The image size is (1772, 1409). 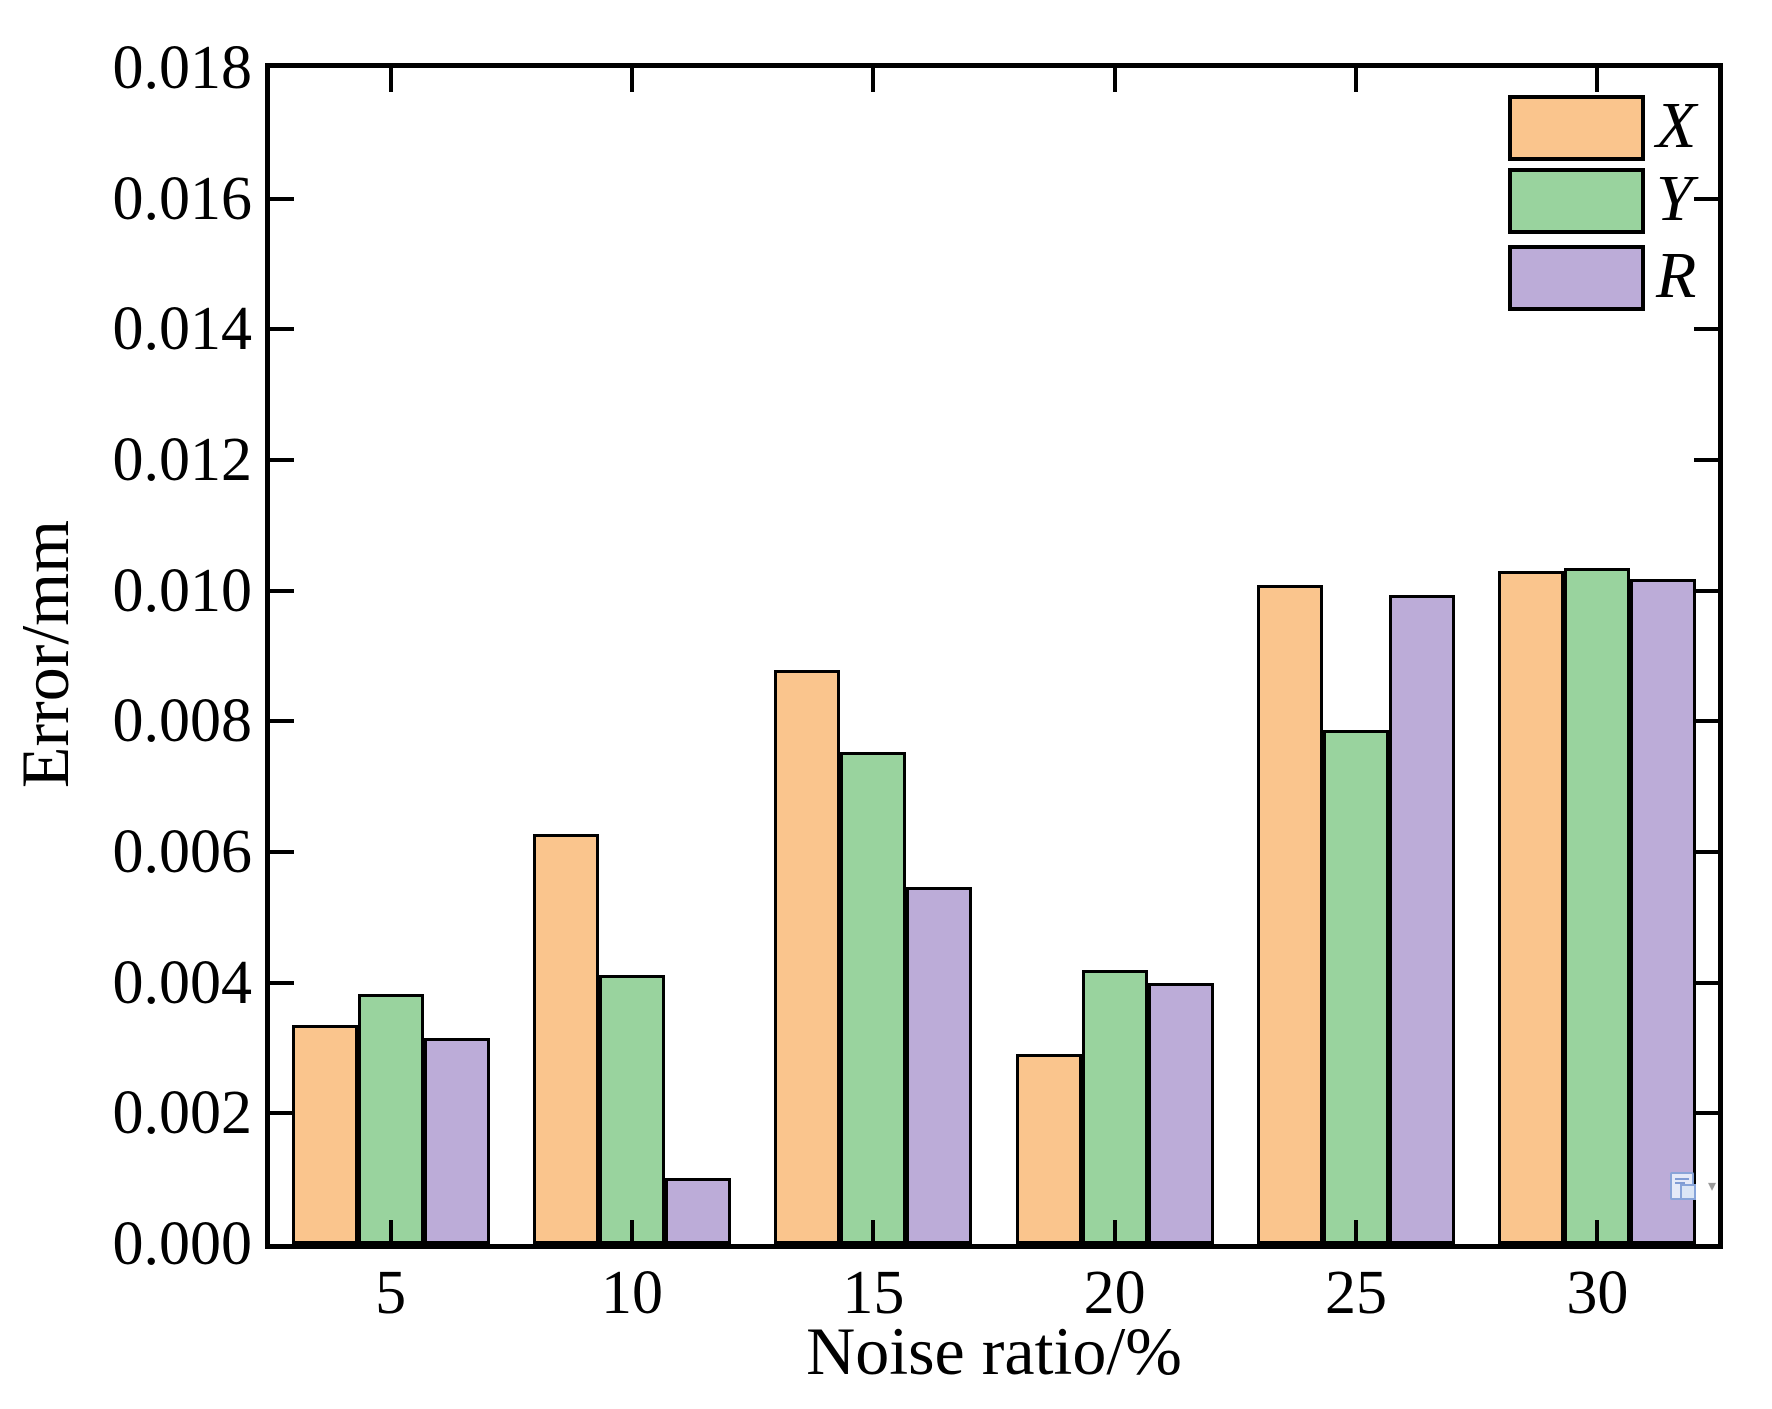 What do you see at coordinates (182, 852) in the screenshot?
I see `y-tick-label: 0.006` at bounding box center [182, 852].